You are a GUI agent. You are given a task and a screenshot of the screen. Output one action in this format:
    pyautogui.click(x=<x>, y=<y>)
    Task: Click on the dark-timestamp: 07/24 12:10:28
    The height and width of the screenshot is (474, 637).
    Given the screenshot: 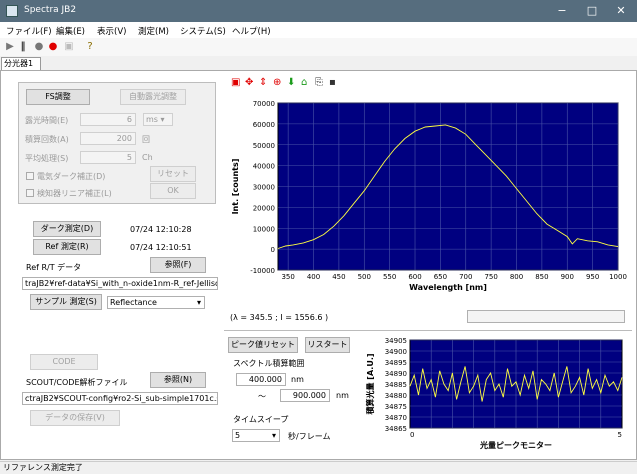 What is the action you would take?
    pyautogui.click(x=161, y=229)
    